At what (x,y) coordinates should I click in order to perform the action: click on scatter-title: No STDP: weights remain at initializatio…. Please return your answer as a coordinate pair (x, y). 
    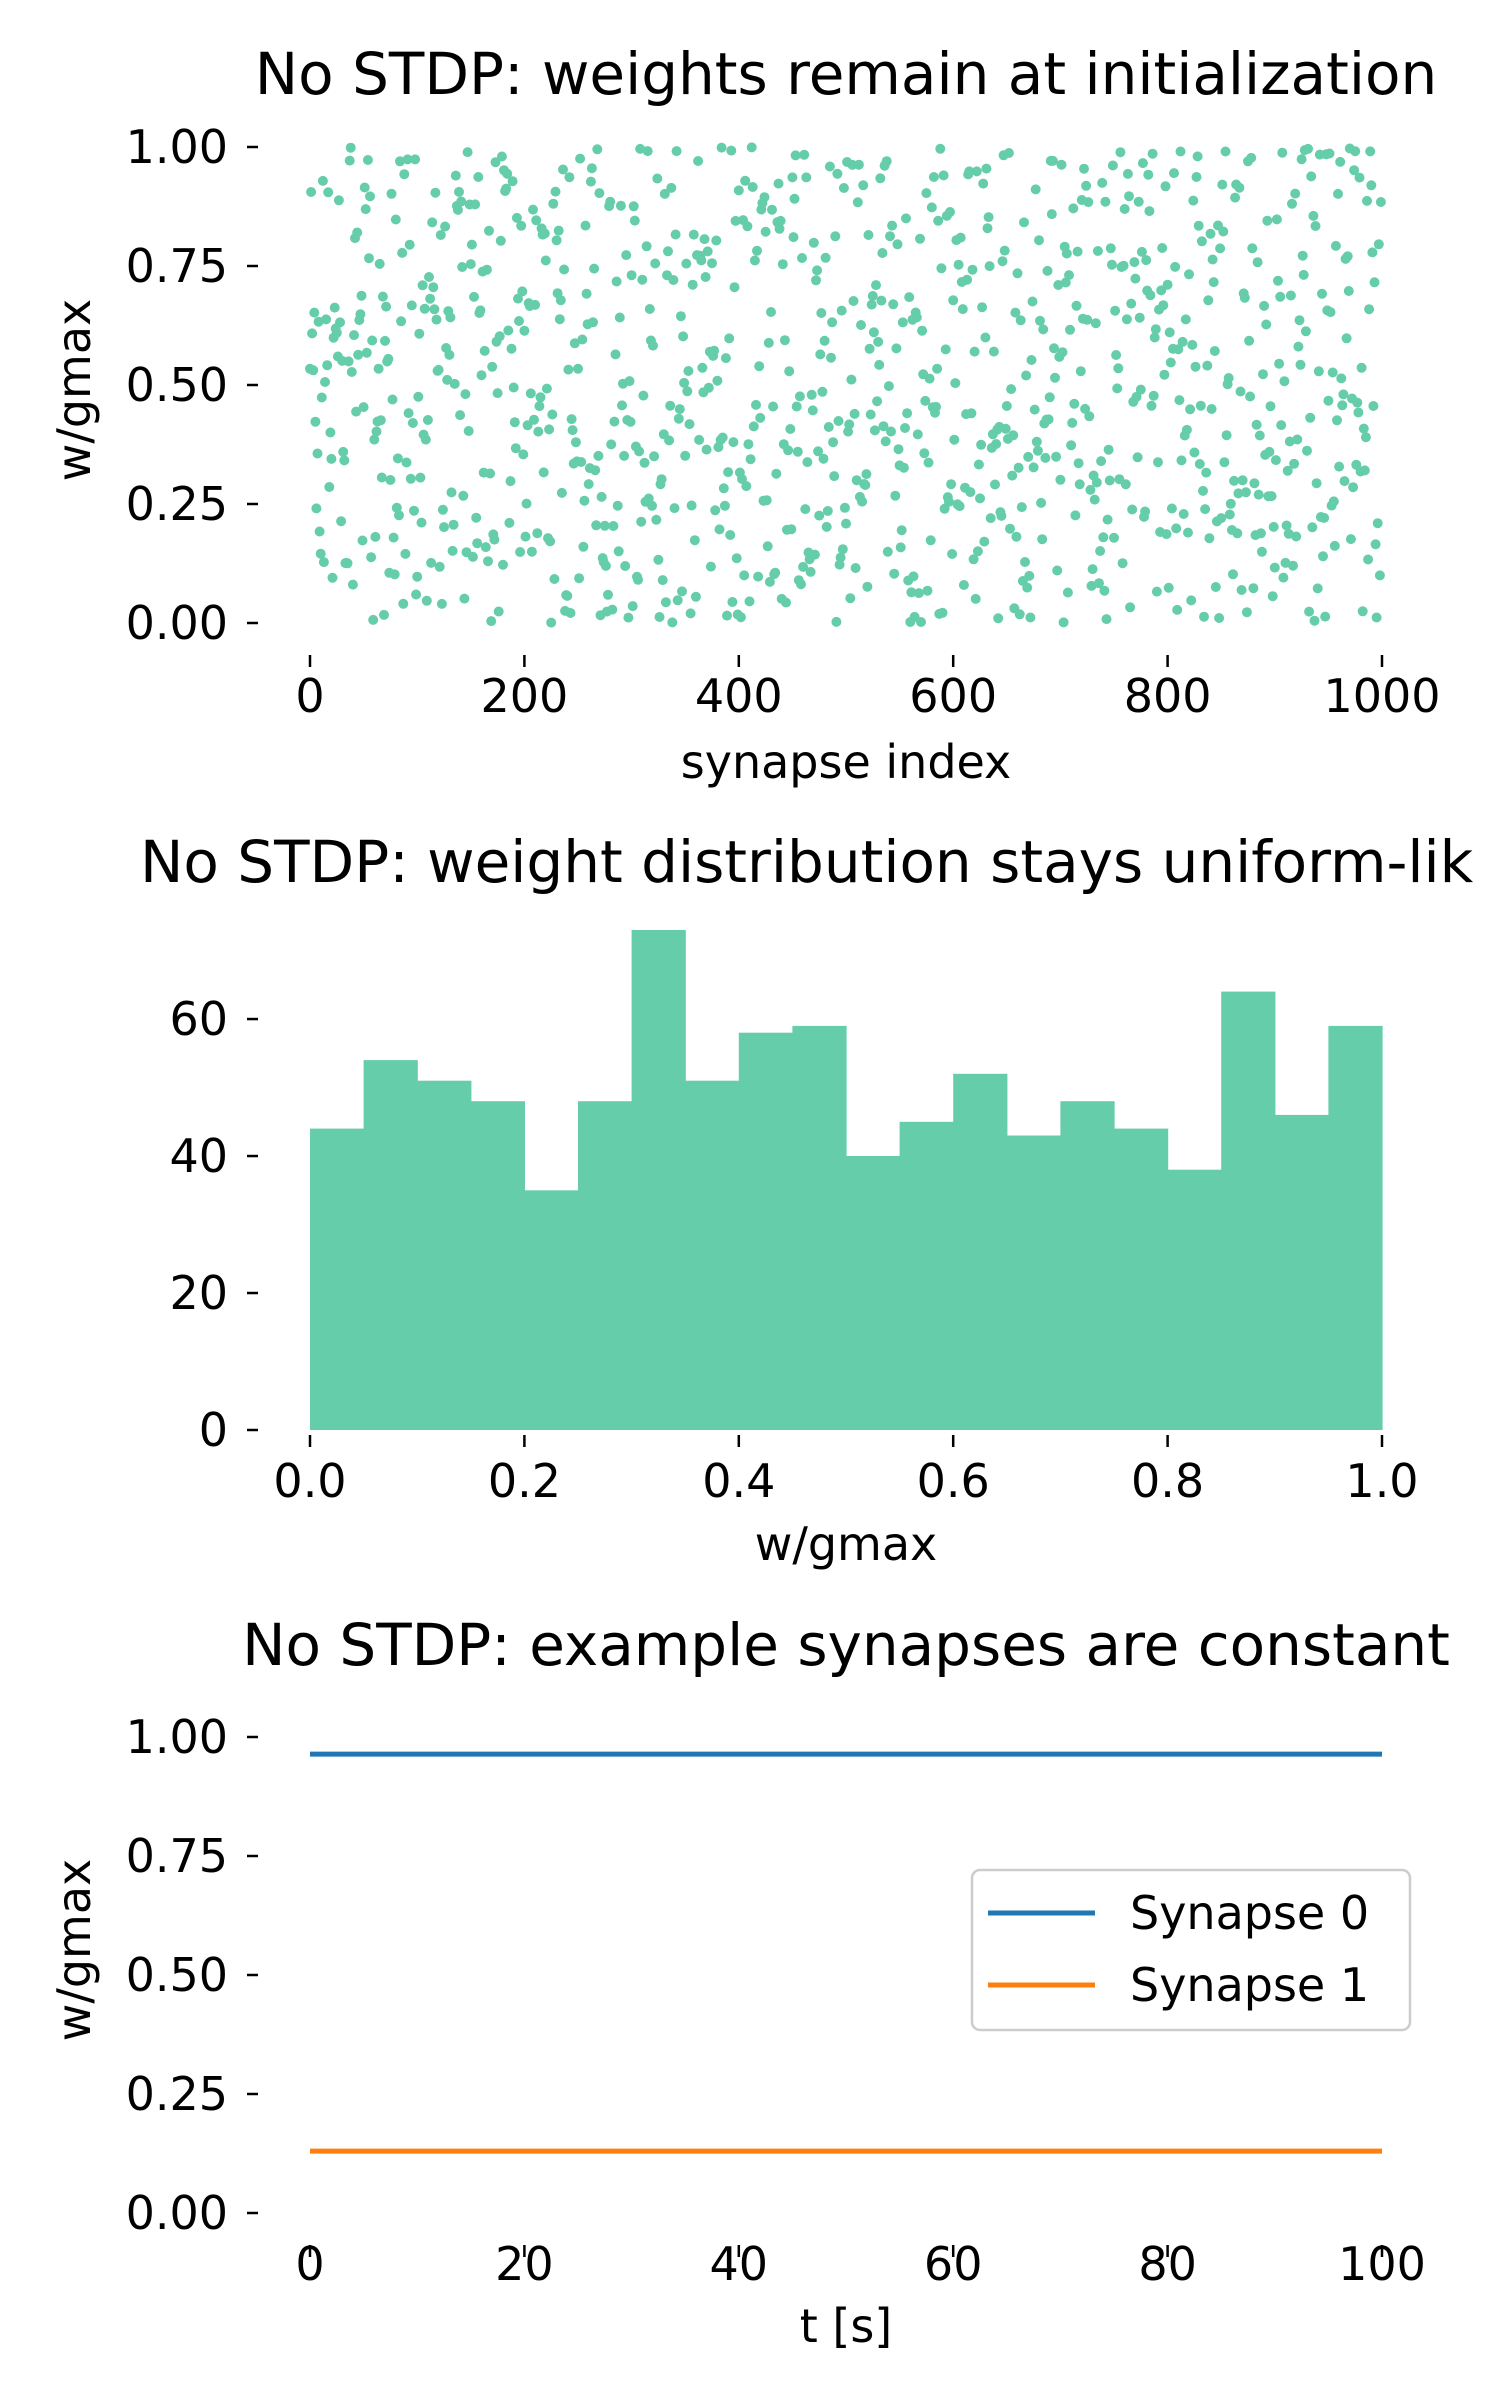
    Looking at the image, I should click on (846, 74).